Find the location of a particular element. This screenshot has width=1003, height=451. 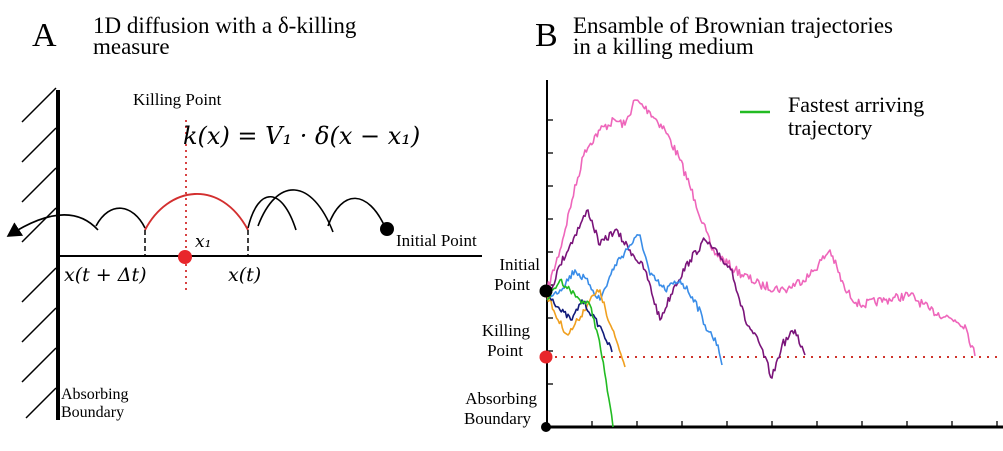

trajectory-orange is located at coordinates (586, 328).